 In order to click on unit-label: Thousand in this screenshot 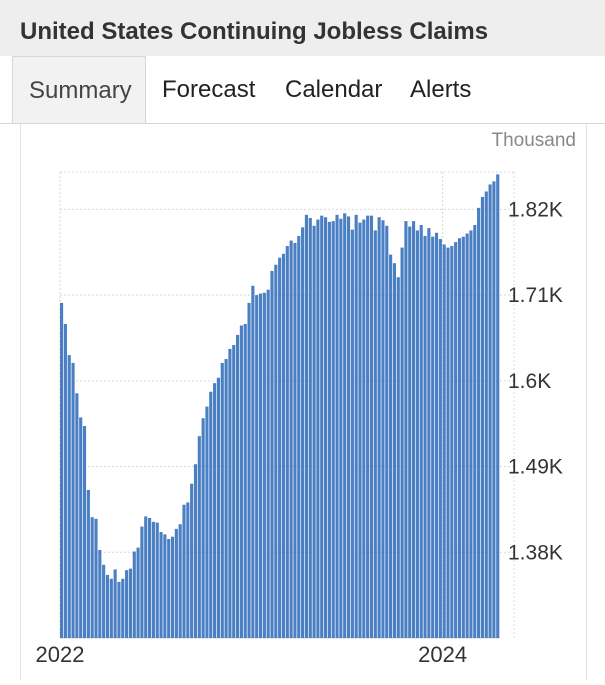, I will do `click(533, 140)`.